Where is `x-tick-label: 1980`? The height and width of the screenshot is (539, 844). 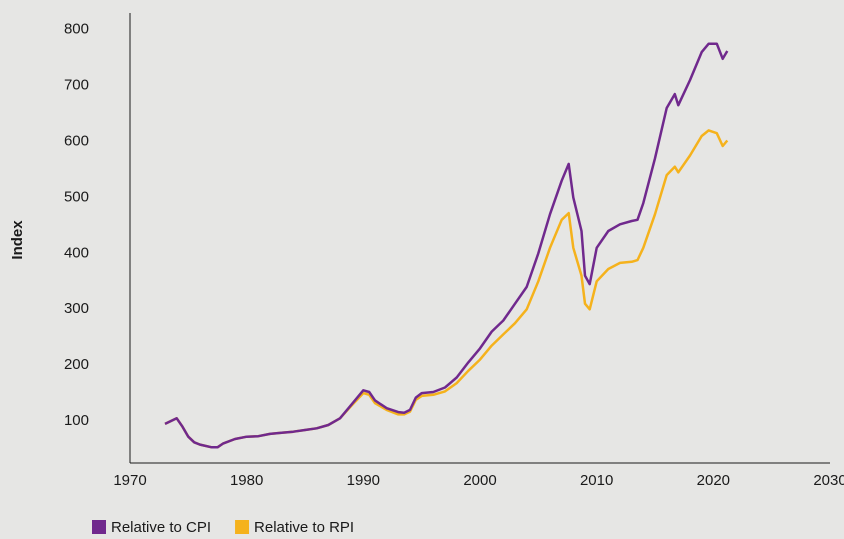
x-tick-label: 1980 is located at coordinates (246, 480).